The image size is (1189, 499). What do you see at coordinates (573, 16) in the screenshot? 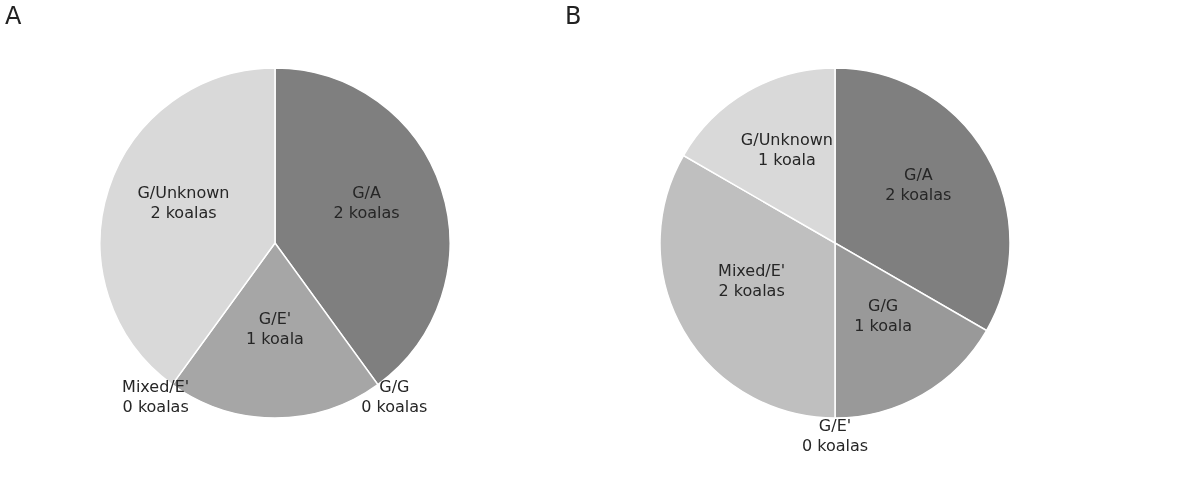
I see `chart-title: B` at bounding box center [573, 16].